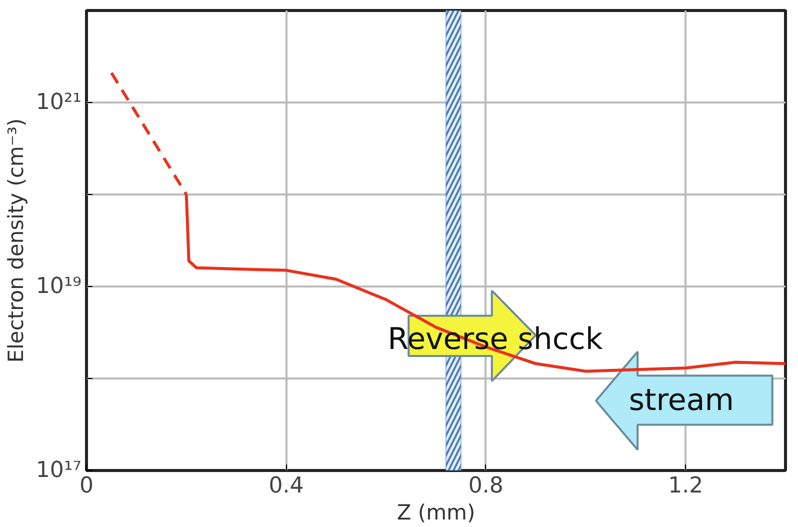 The width and height of the screenshot is (798, 527). What do you see at coordinates (87, 486) in the screenshot?
I see `x-tick-label: 0` at bounding box center [87, 486].